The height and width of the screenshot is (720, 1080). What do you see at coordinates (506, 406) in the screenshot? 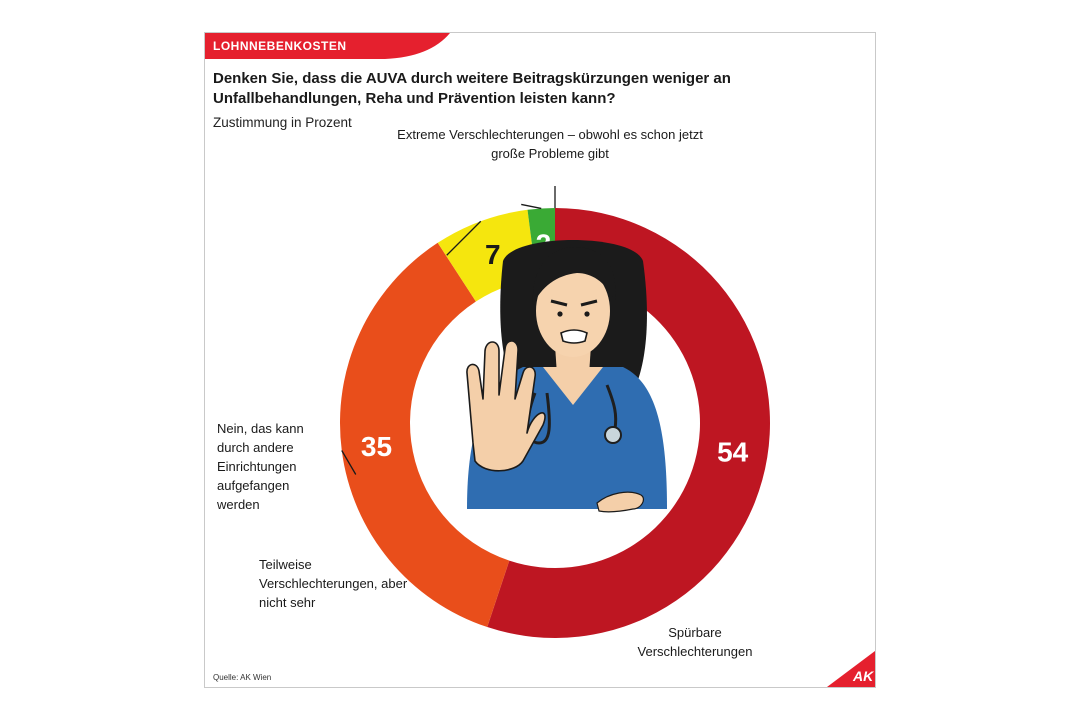
I see `raised-hand` at bounding box center [506, 406].